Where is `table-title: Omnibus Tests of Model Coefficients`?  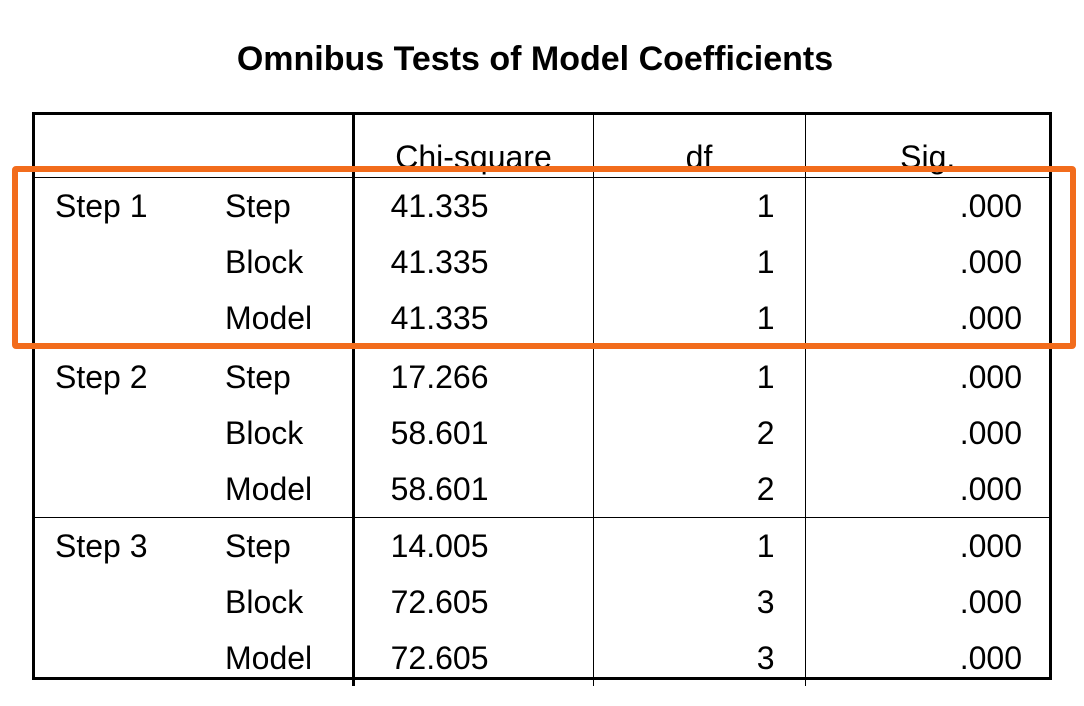 table-title: Omnibus Tests of Model Coefficients is located at coordinates (535, 59).